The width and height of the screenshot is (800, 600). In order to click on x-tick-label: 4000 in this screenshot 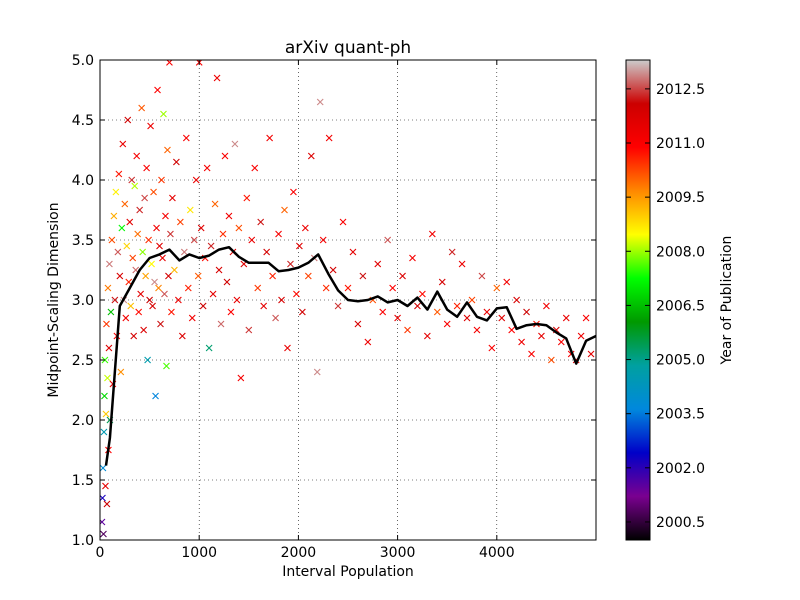, I will do `click(497, 553)`.